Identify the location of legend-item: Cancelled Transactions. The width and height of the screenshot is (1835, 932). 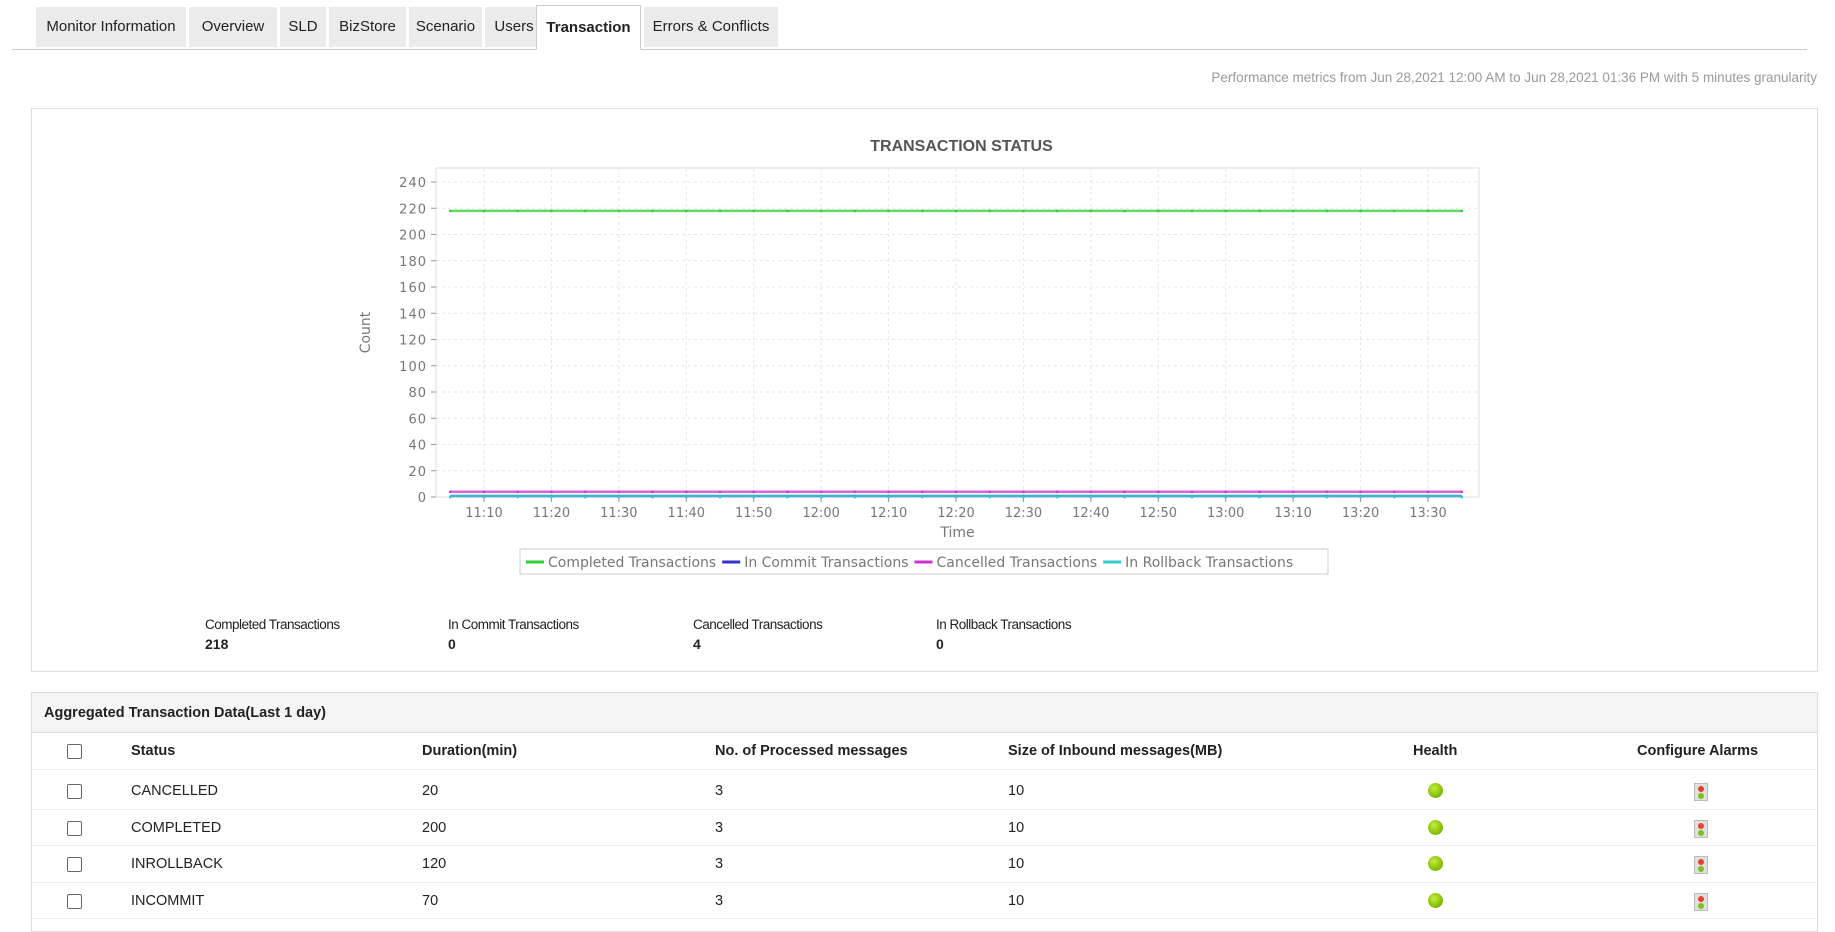
(1016, 563).